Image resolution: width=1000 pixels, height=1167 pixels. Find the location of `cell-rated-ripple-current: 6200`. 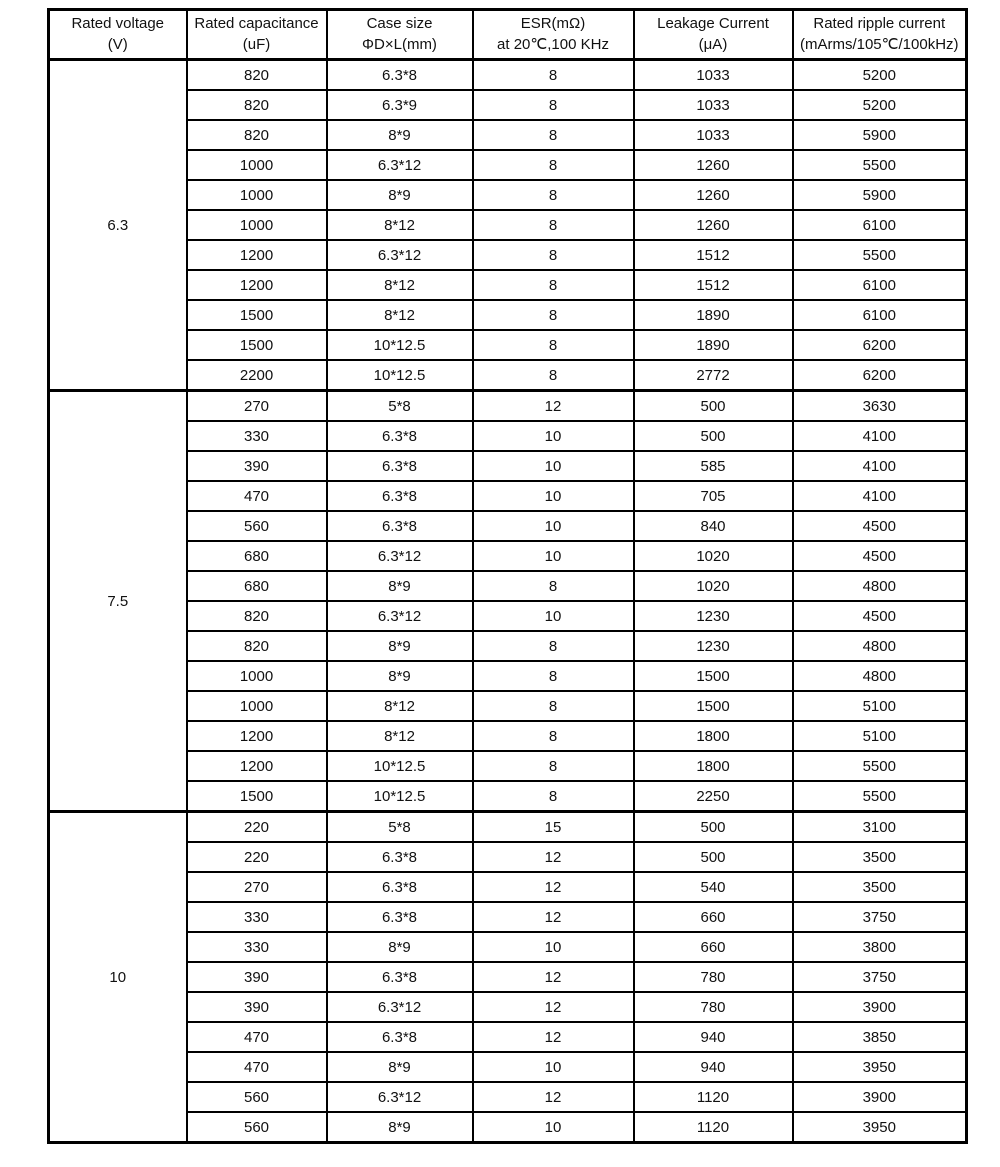

cell-rated-ripple-current: 6200 is located at coordinates (879, 345).